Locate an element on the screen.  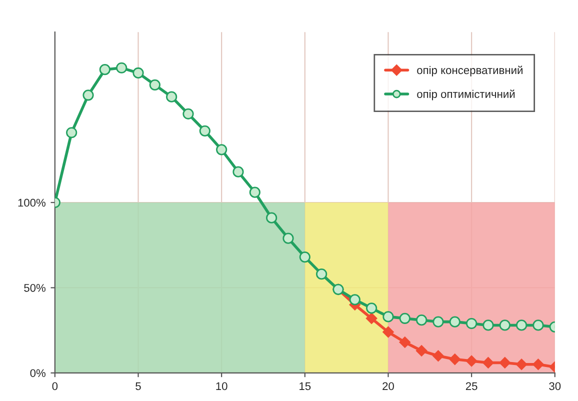
x-tick-label: 25 is located at coordinates (472, 386).